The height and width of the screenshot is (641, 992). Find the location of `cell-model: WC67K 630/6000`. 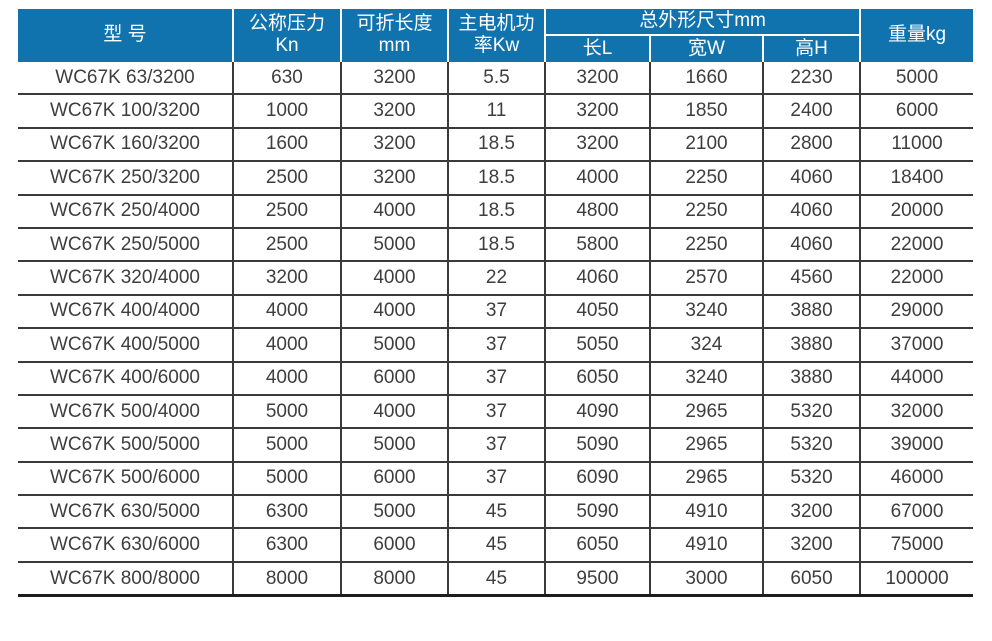

cell-model: WC67K 630/6000 is located at coordinates (126, 545).